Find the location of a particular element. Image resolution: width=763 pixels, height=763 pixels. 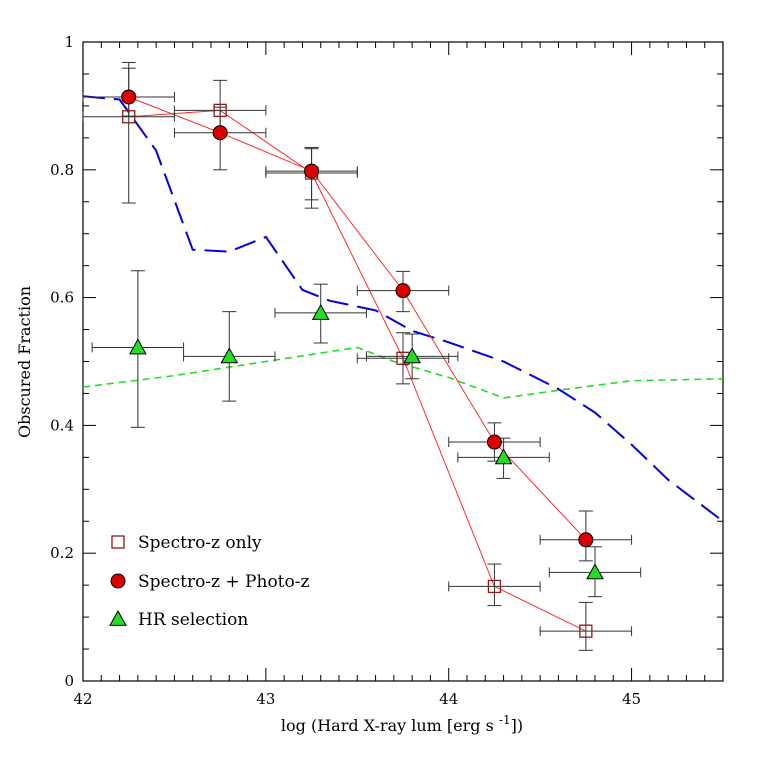

x-axis-title-sup: -1 is located at coordinates (505, 720).